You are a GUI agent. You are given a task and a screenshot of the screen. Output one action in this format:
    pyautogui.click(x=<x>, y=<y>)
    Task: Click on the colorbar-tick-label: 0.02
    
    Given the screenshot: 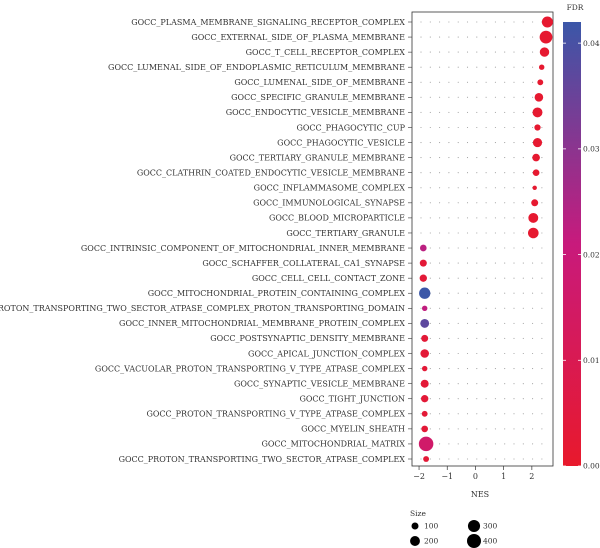 What is the action you would take?
    pyautogui.click(x=591, y=254)
    